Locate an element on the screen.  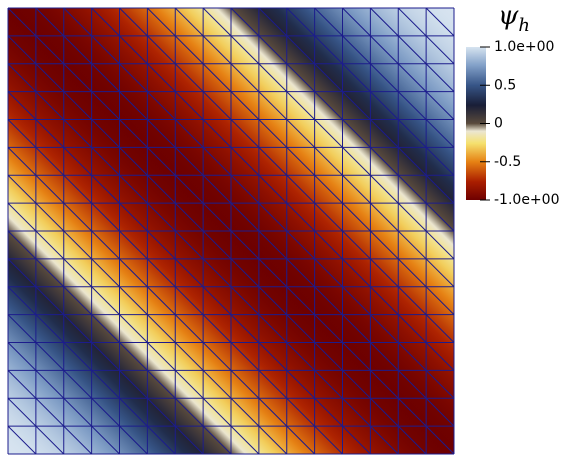
tick-label: -1.0e+00 is located at coordinates (526, 200).